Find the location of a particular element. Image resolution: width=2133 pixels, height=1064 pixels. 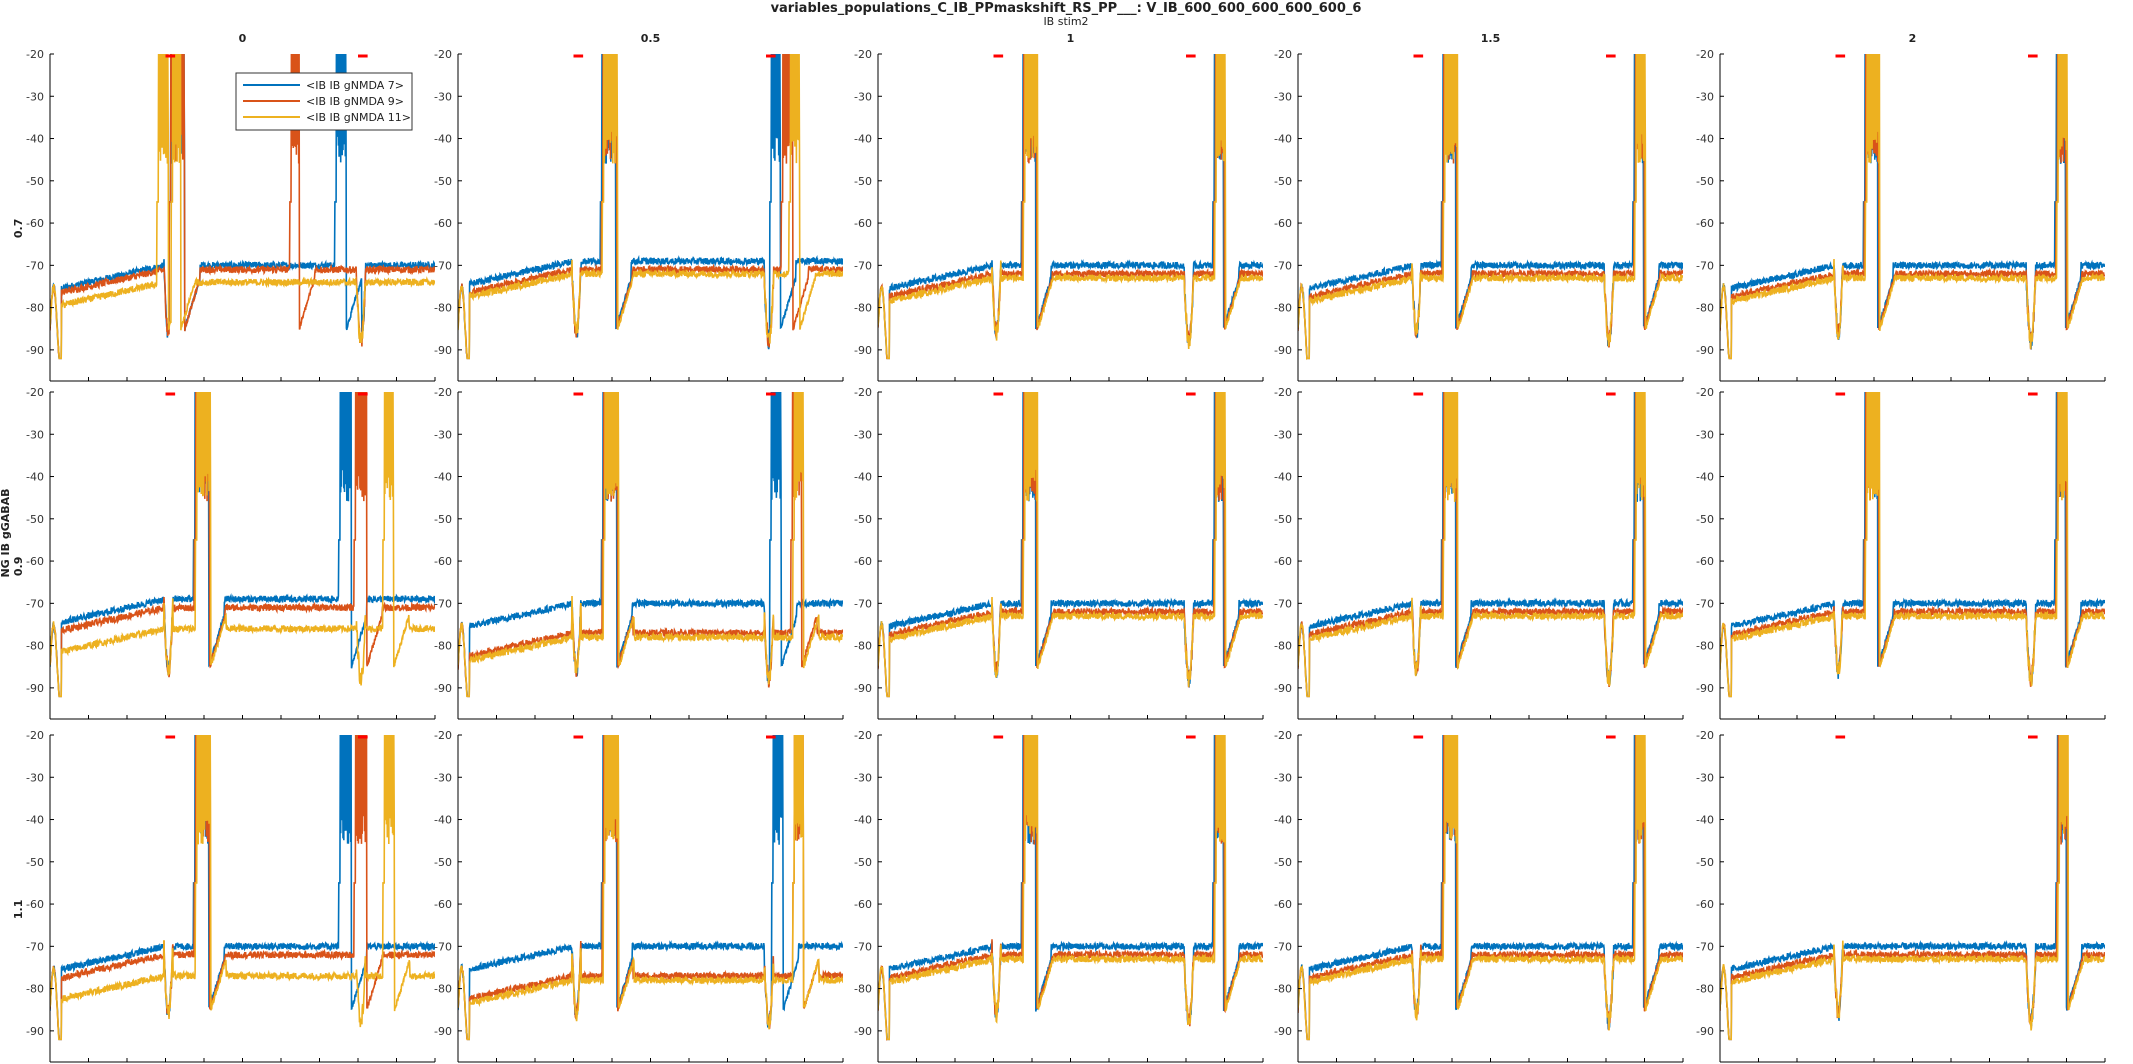

column-header: 2 is located at coordinates (1913, 38).